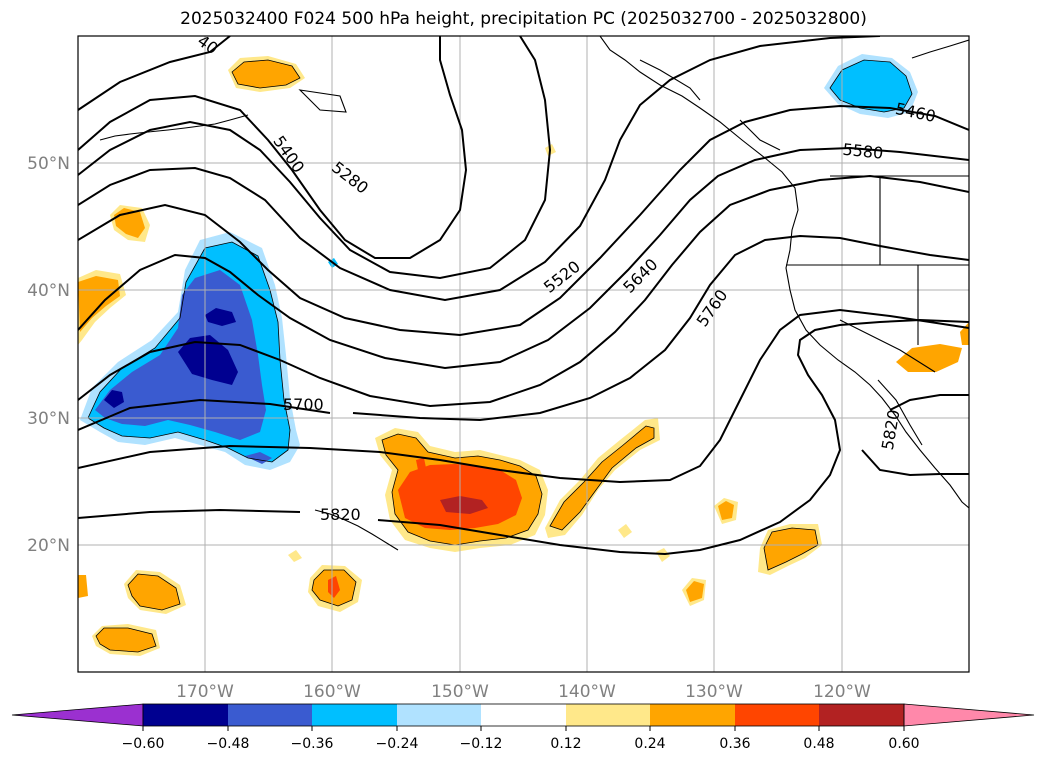  I want to click on lat-tick-label: 40°N, so click(48, 291).